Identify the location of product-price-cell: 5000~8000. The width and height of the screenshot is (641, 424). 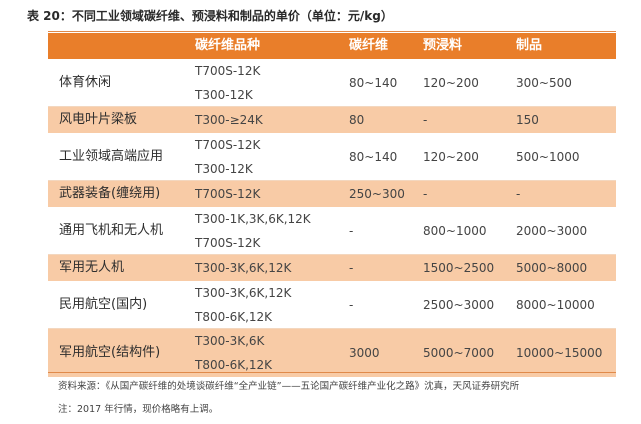
(552, 268).